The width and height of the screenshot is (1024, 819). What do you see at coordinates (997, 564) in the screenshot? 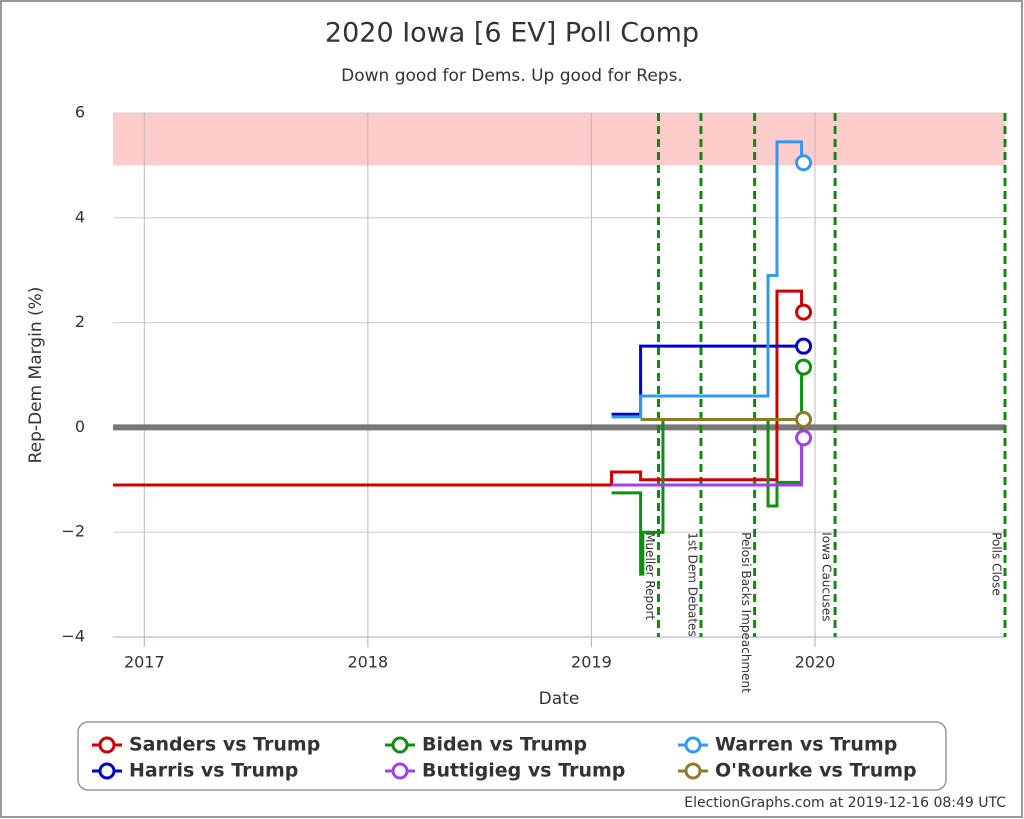
I see `event-label: Polls Close` at bounding box center [997, 564].